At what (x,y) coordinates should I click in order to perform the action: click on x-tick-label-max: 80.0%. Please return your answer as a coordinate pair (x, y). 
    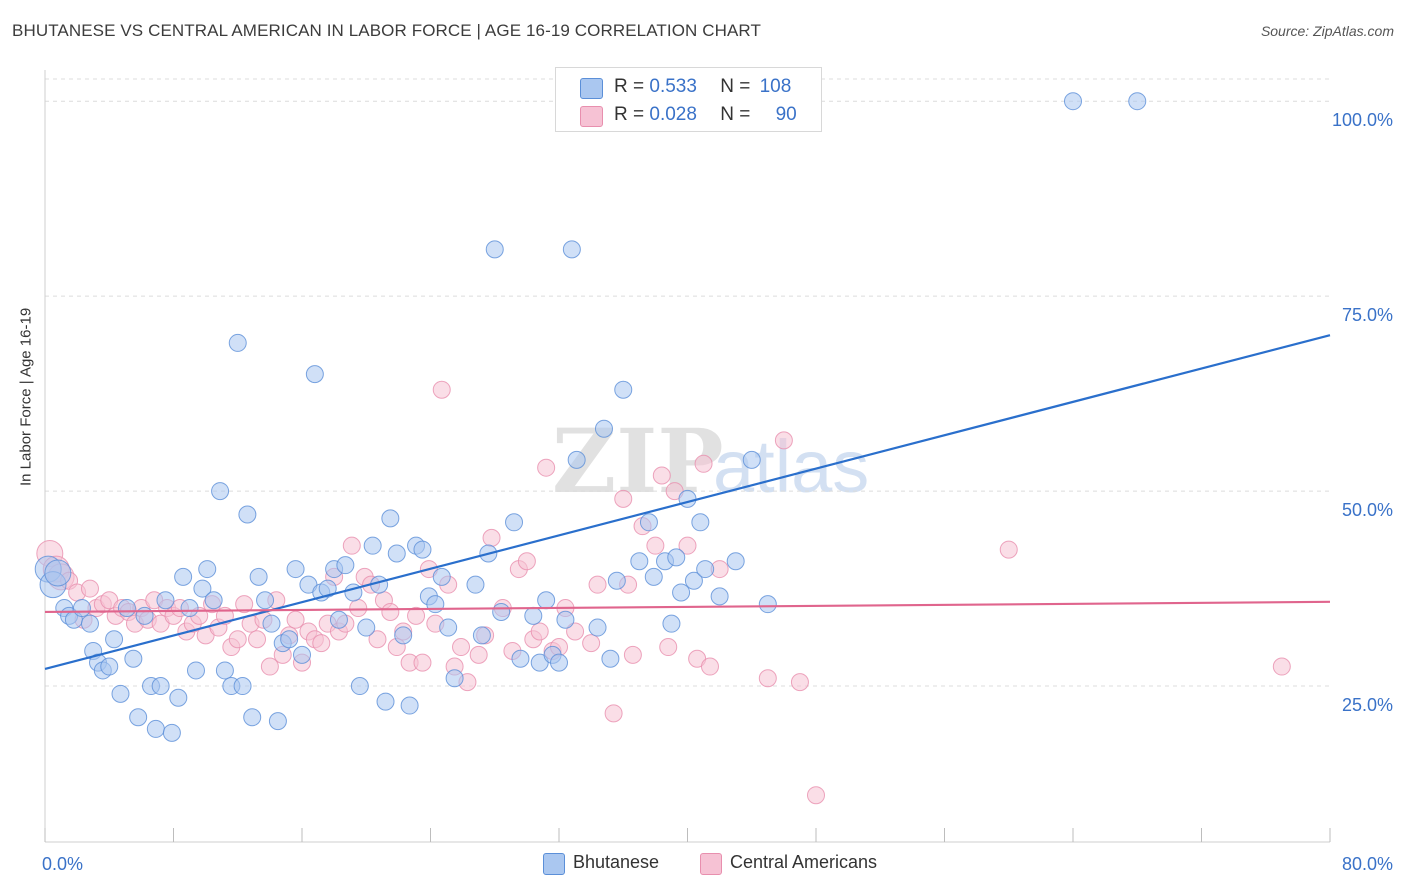
    Looking at the image, I should click on (1367, 864).